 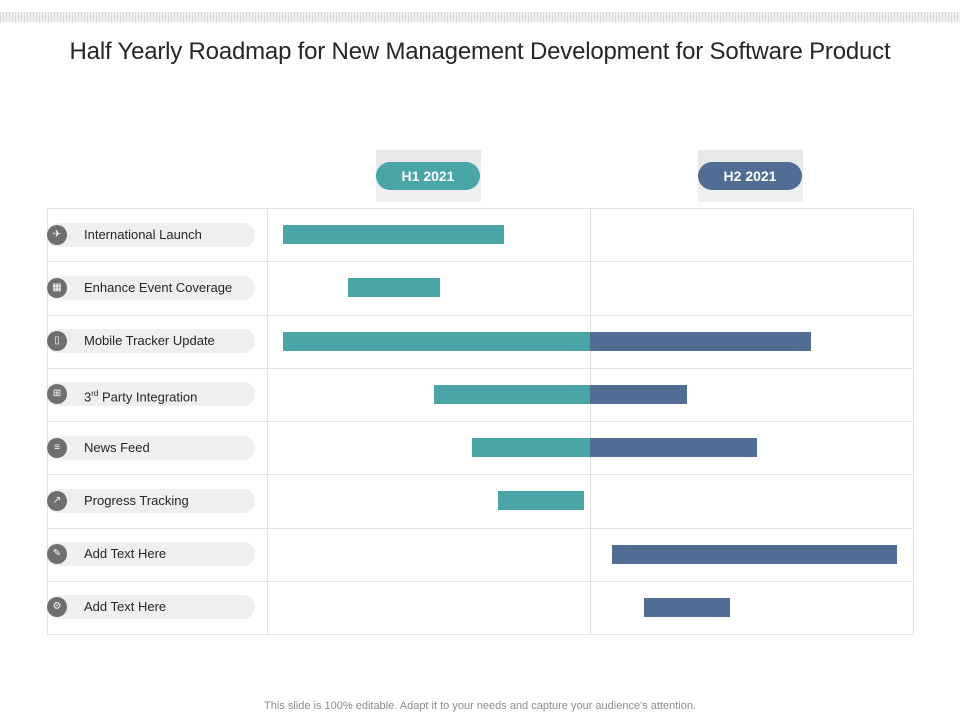 What do you see at coordinates (57, 235) in the screenshot?
I see `rocket-icon: ✈` at bounding box center [57, 235].